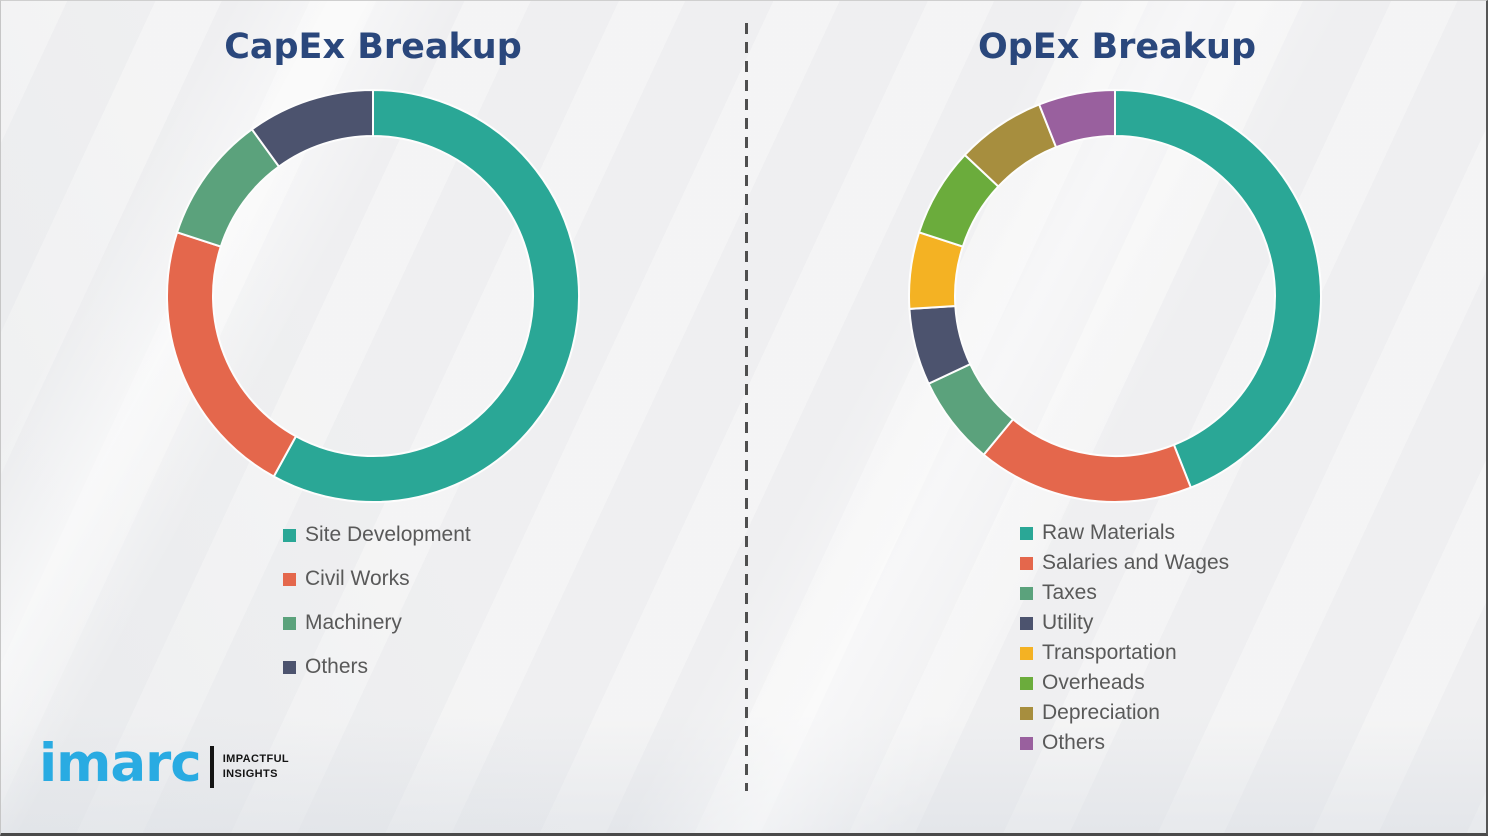 Image resolution: width=1488 pixels, height=836 pixels. I want to click on imarc-logo-wordmark: imarc, so click(120, 763).